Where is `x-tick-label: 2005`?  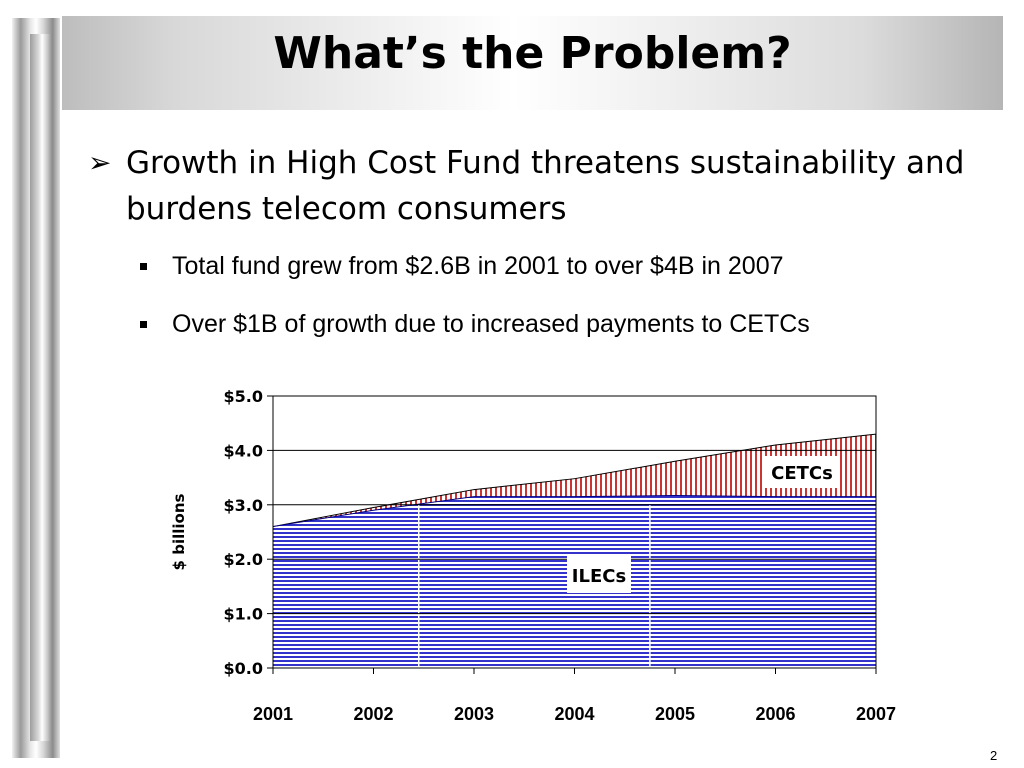 x-tick-label: 2005 is located at coordinates (675, 714).